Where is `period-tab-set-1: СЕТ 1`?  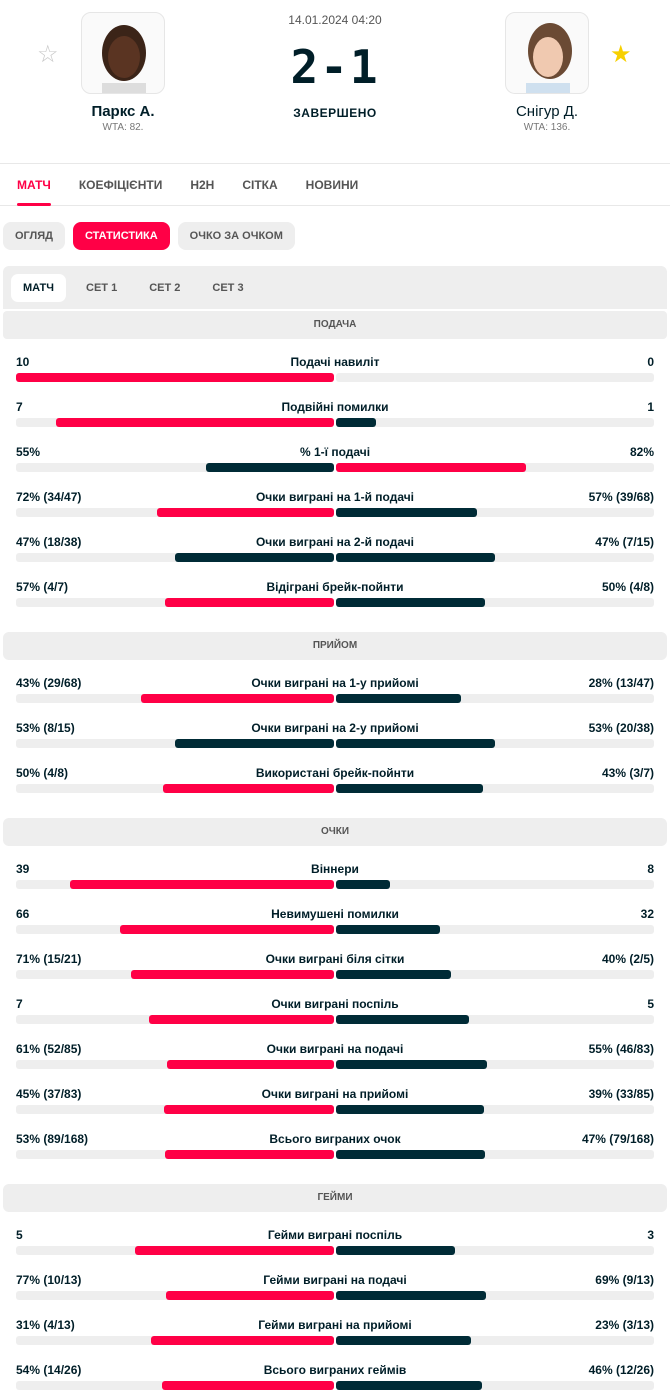
period-tab-set-1: СЕТ 1 is located at coordinates (102, 288).